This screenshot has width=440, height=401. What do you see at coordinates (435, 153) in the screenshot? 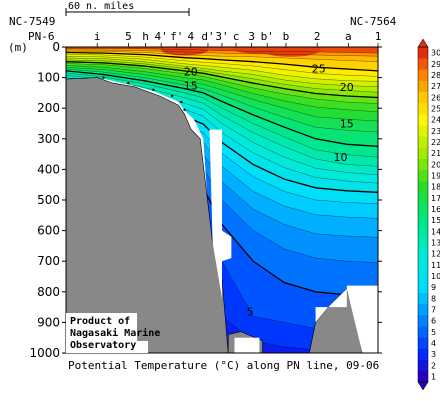
I see `colorbar-tick-label: 21` at bounding box center [435, 153].